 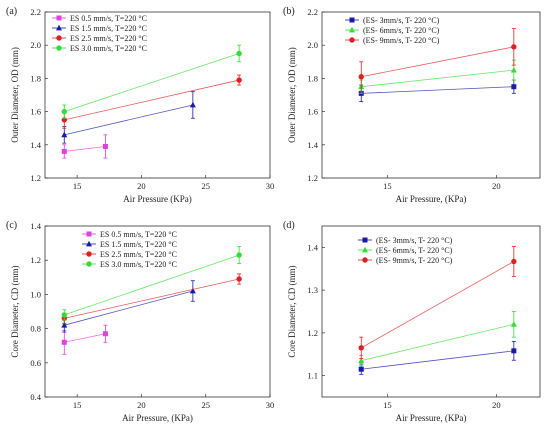 I want to click on y-tick-label: 1.8, so click(x=312, y=78).